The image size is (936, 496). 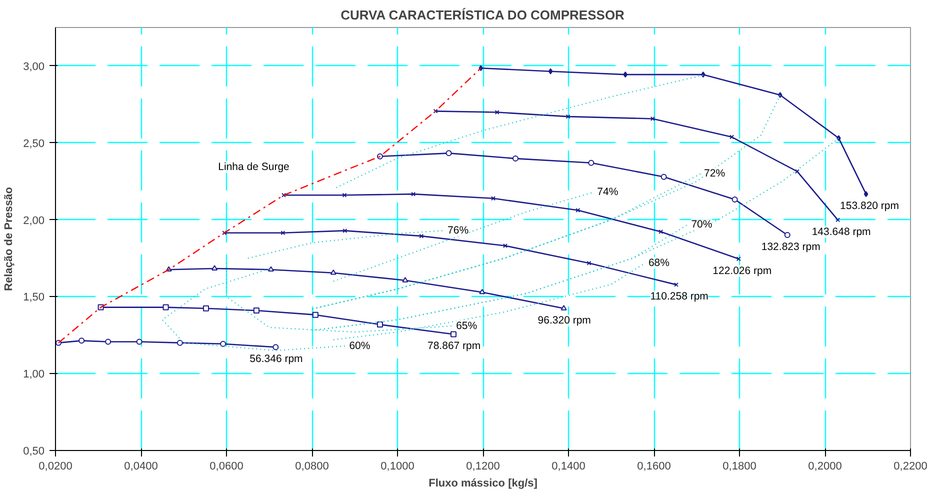 What do you see at coordinates (607, 192) in the screenshot?
I see `series-label: 74%` at bounding box center [607, 192].